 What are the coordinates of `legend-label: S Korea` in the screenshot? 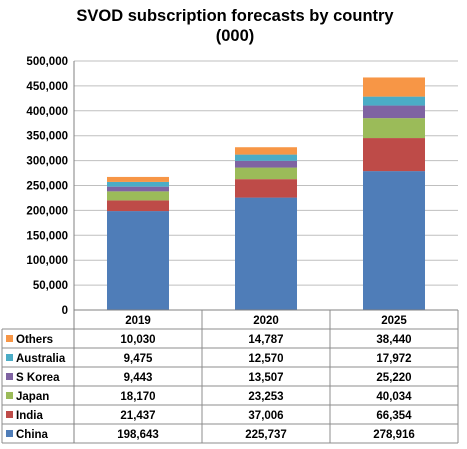 It's located at (38, 378).